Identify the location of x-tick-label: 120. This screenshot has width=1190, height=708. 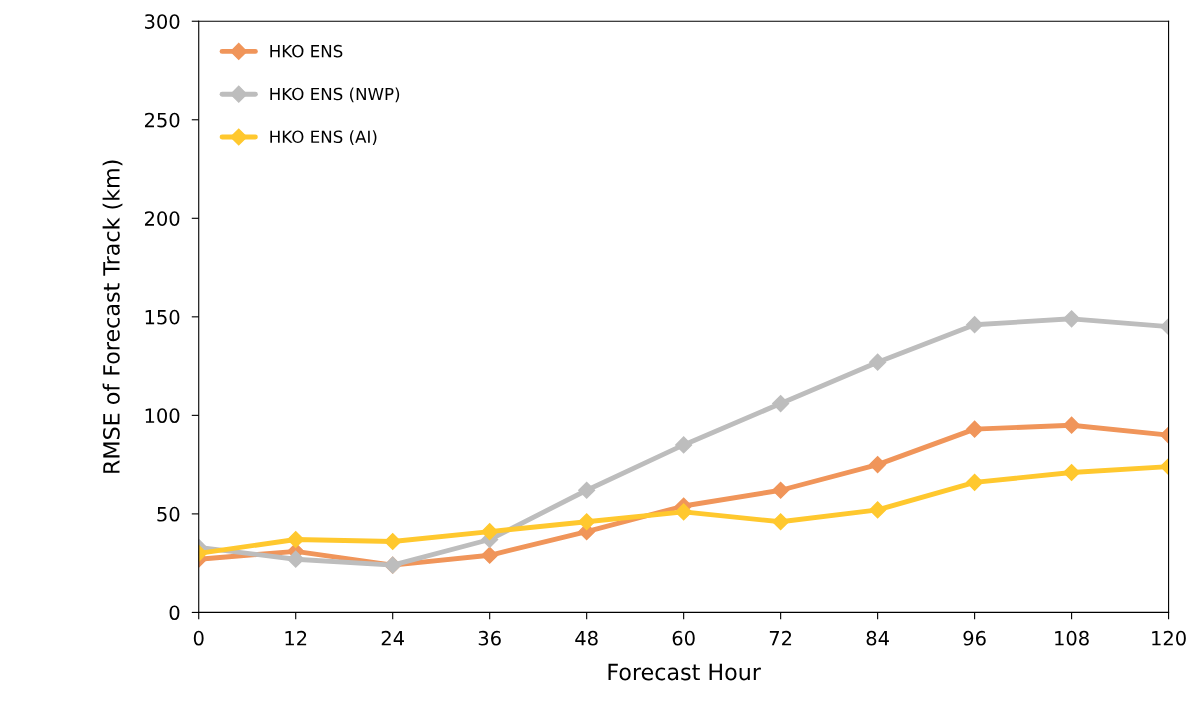
(1169, 638).